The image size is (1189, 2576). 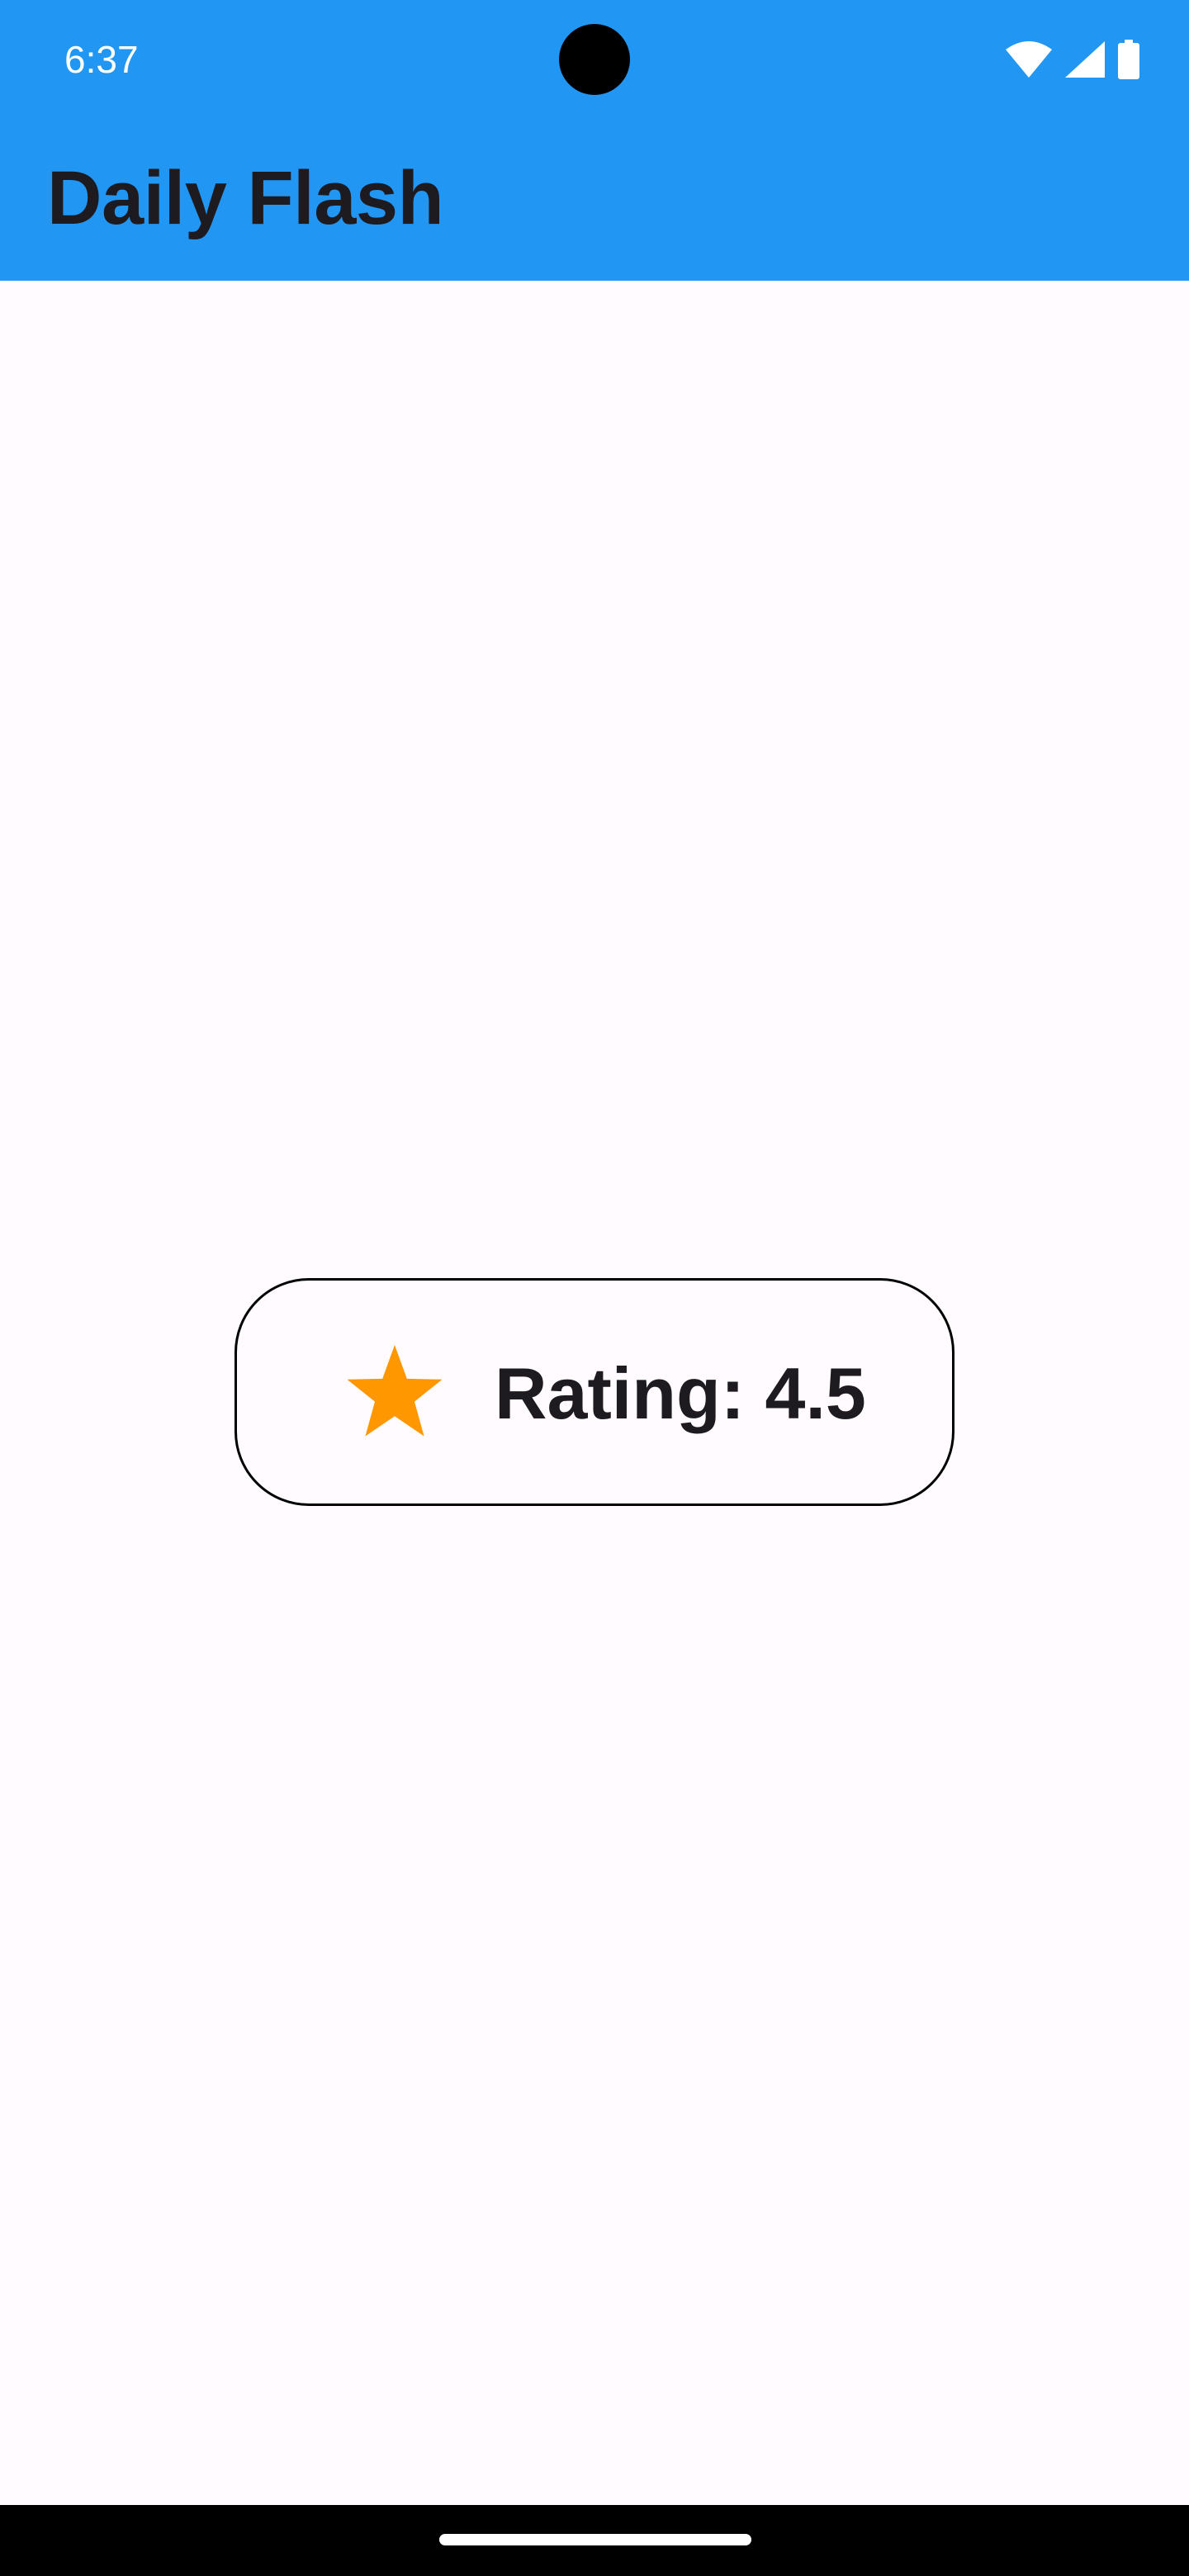 I want to click on star-icon, so click(x=395, y=1391).